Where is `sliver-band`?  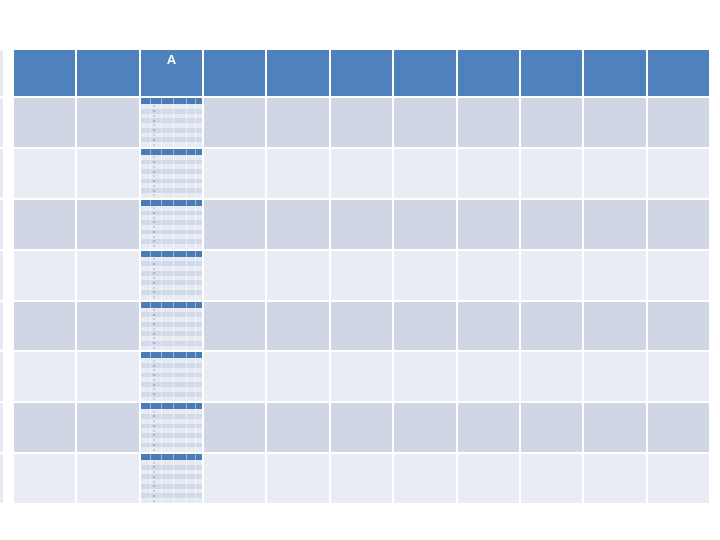 sliver-band is located at coordinates (1, 224).